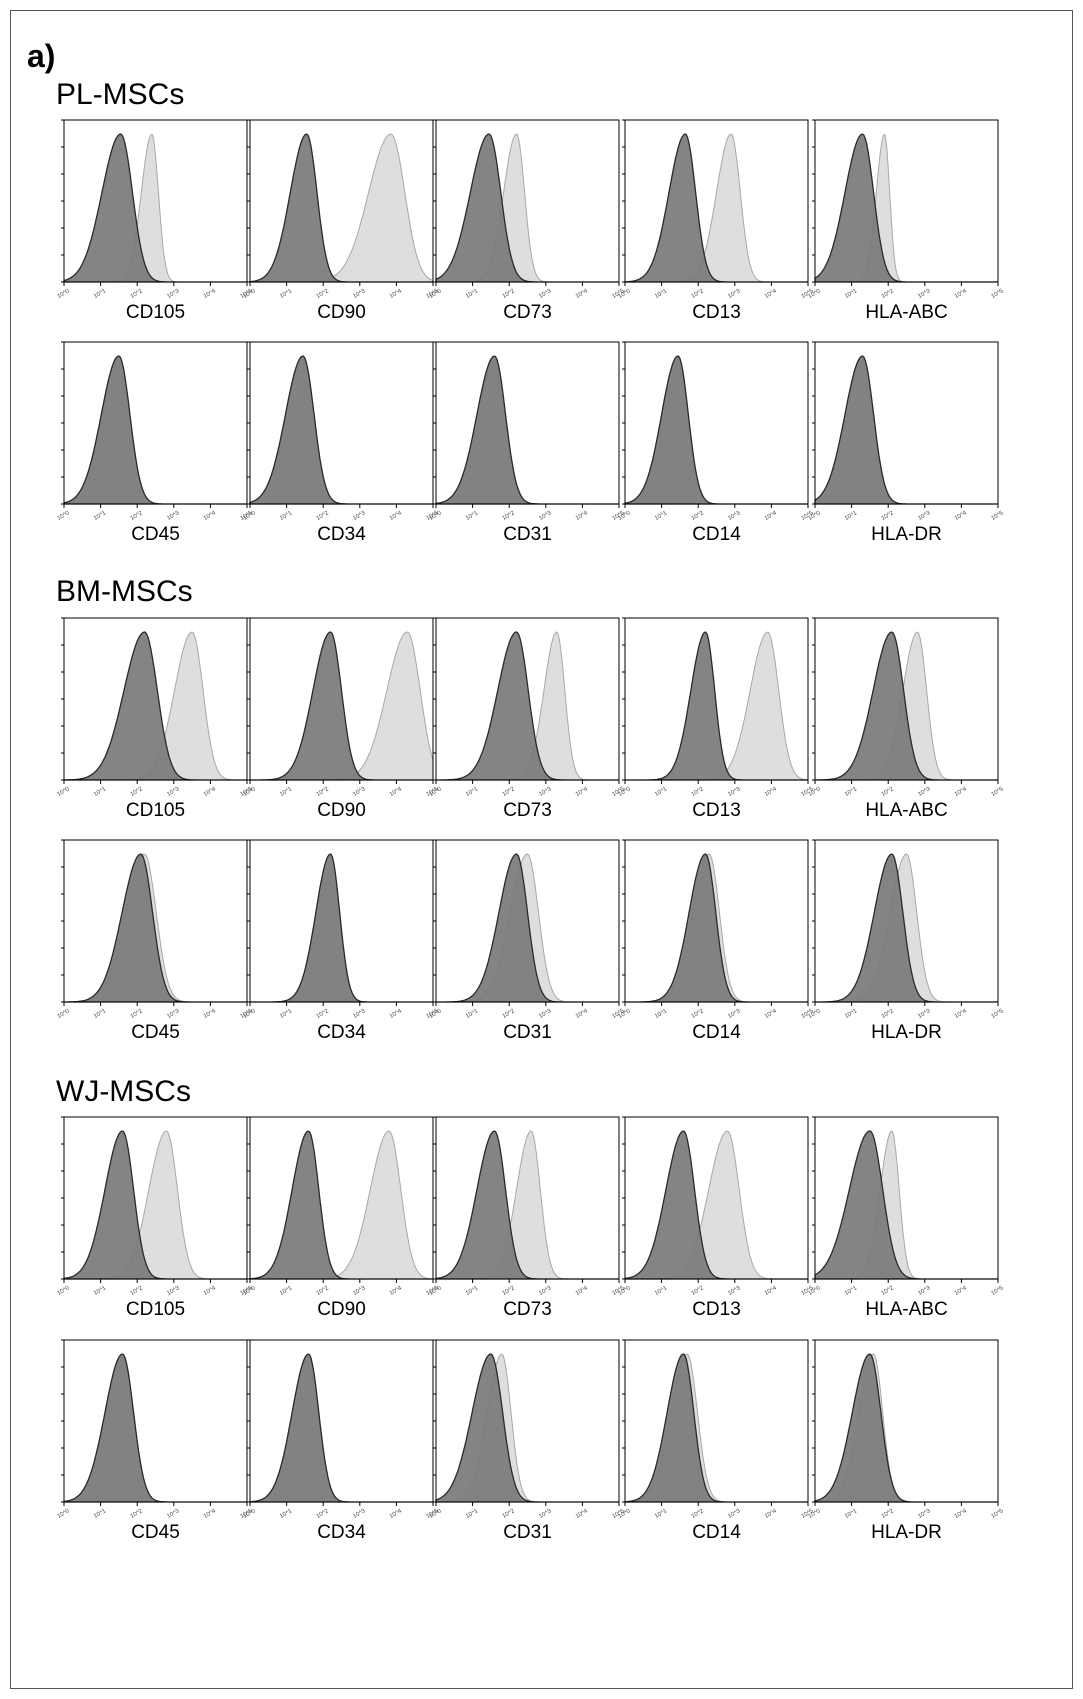 This screenshot has height=1699, width=1083. What do you see at coordinates (323, 792) in the screenshot?
I see `x-tick-label-1-0-1-2: 10^2` at bounding box center [323, 792].